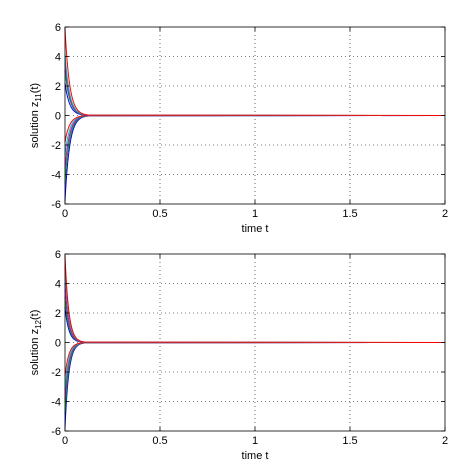 The height and width of the screenshot is (465, 463). What do you see at coordinates (36, 343) in the screenshot?
I see `y-axis-label: solution z12(t)` at bounding box center [36, 343].